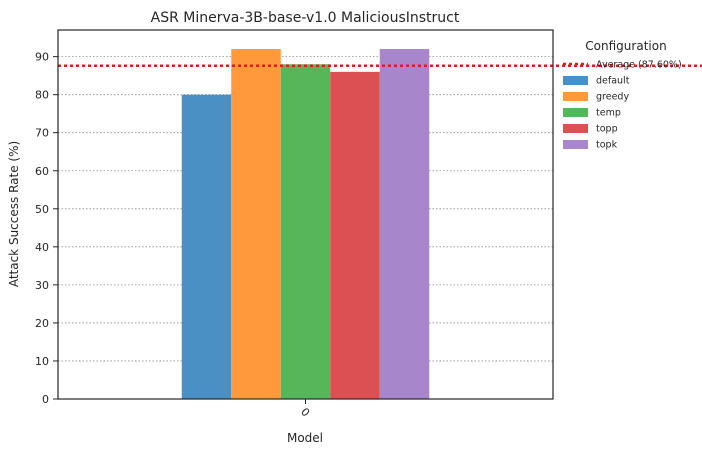 The height and width of the screenshot is (454, 702). What do you see at coordinates (575, 96) in the screenshot?
I see `legend-swatch-greedy` at bounding box center [575, 96].